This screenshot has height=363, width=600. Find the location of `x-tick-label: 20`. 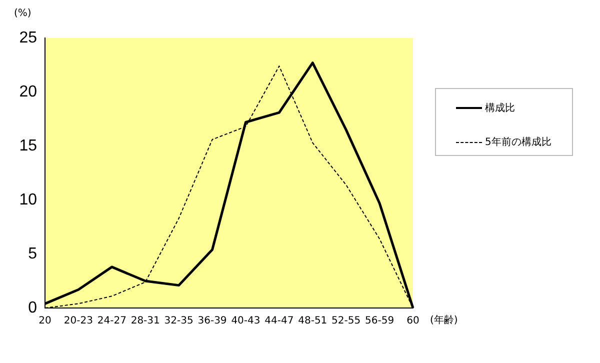

x-tick-label: 20 is located at coordinates (45, 321).